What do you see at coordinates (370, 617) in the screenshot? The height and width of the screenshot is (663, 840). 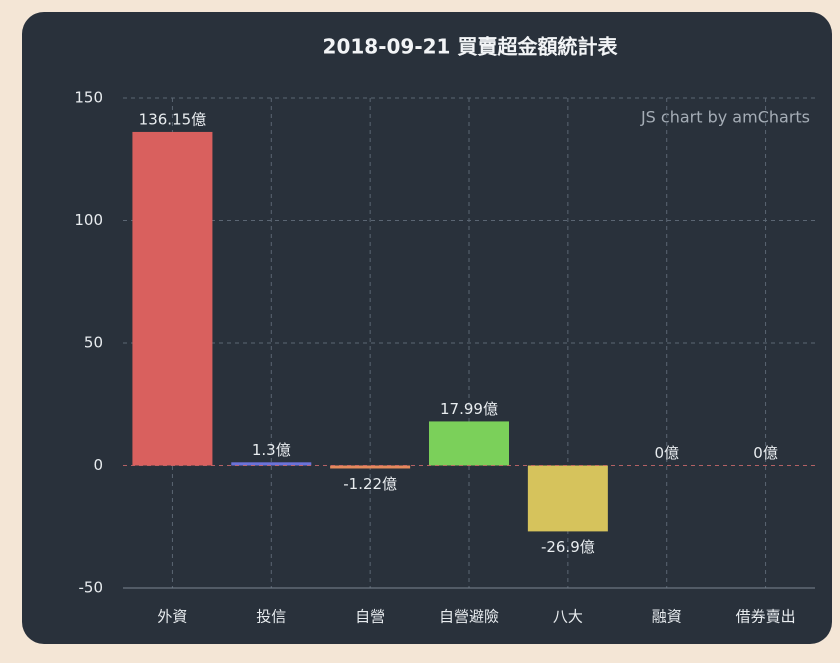 I see `x-tick-label: 自營` at bounding box center [370, 617].